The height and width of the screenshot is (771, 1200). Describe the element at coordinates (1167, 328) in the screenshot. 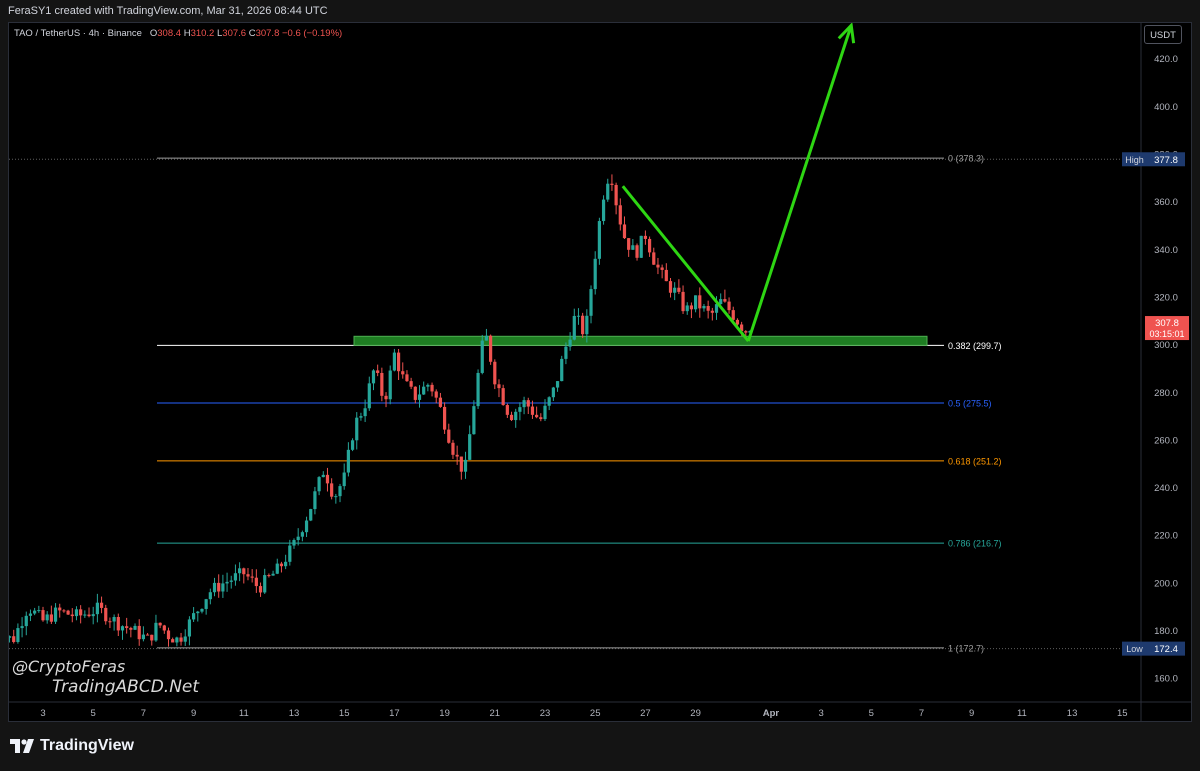

I see `last-price-marker-bg` at that location.